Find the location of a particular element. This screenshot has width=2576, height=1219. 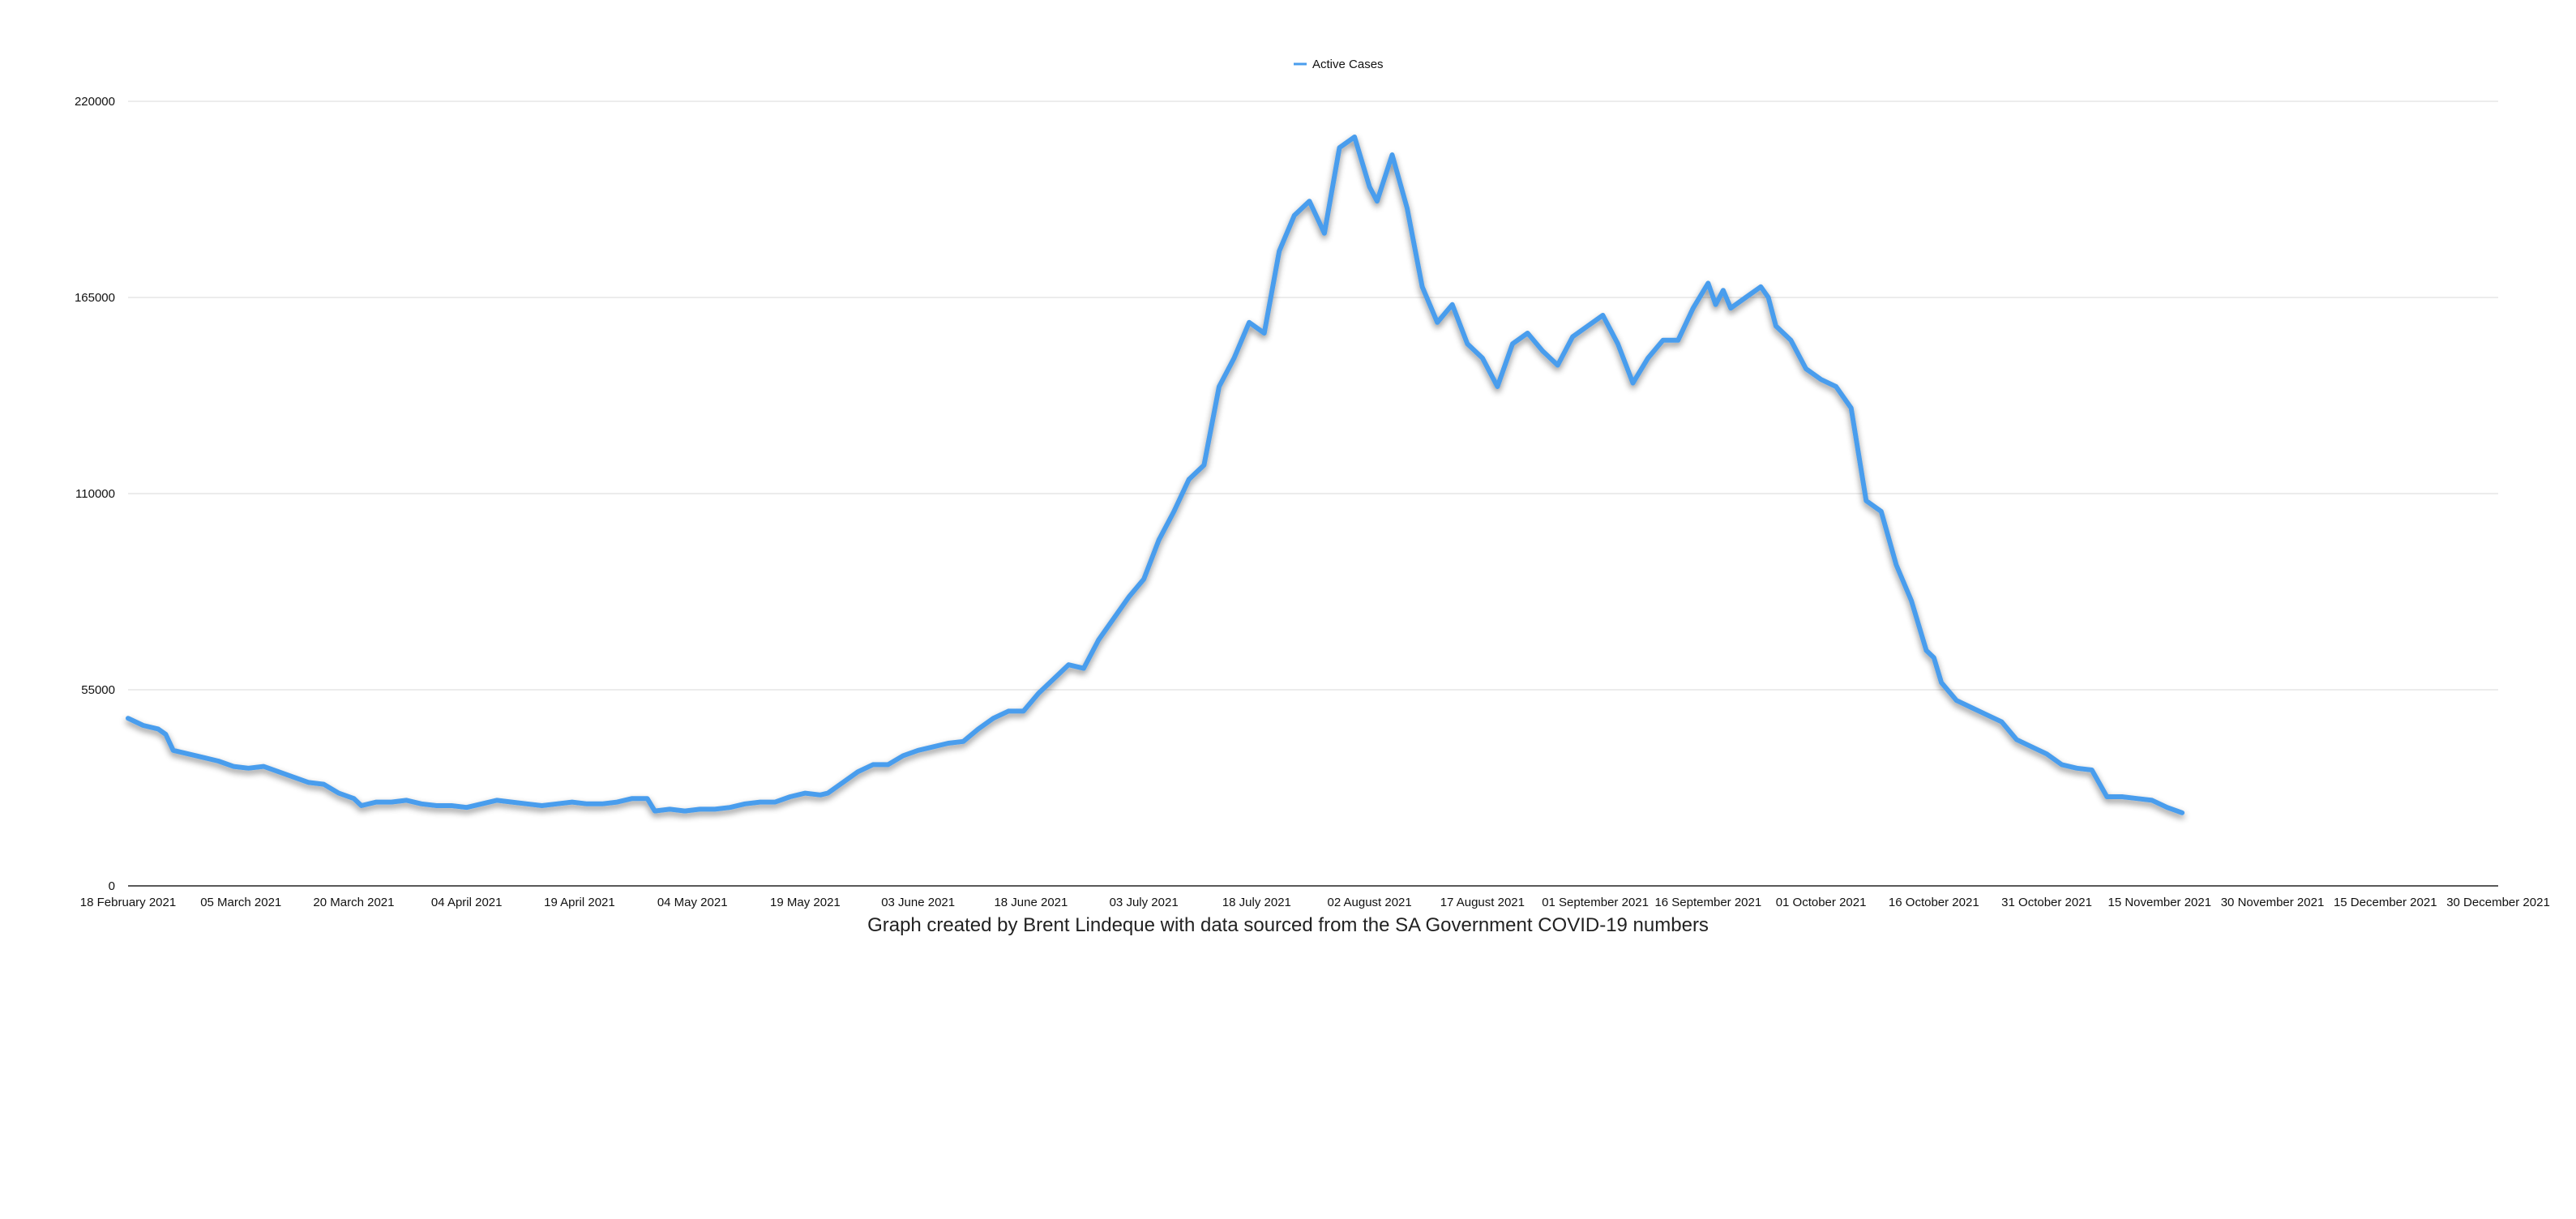

y-axis: 0 55000 110000 165000 220000 is located at coordinates (95, 494).